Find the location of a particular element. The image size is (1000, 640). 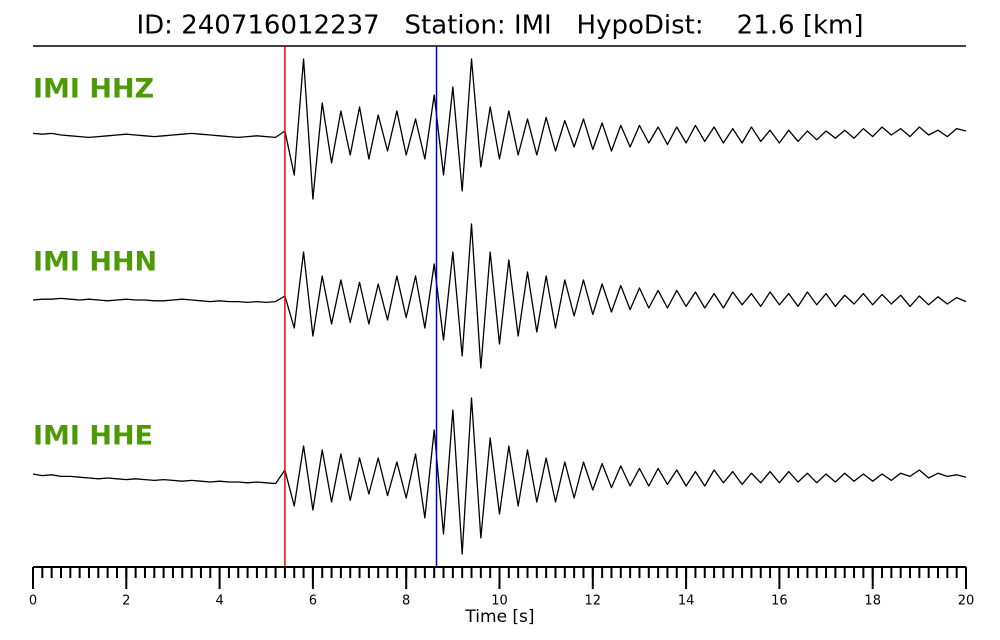

x-tick-label: 2 is located at coordinates (126, 601).